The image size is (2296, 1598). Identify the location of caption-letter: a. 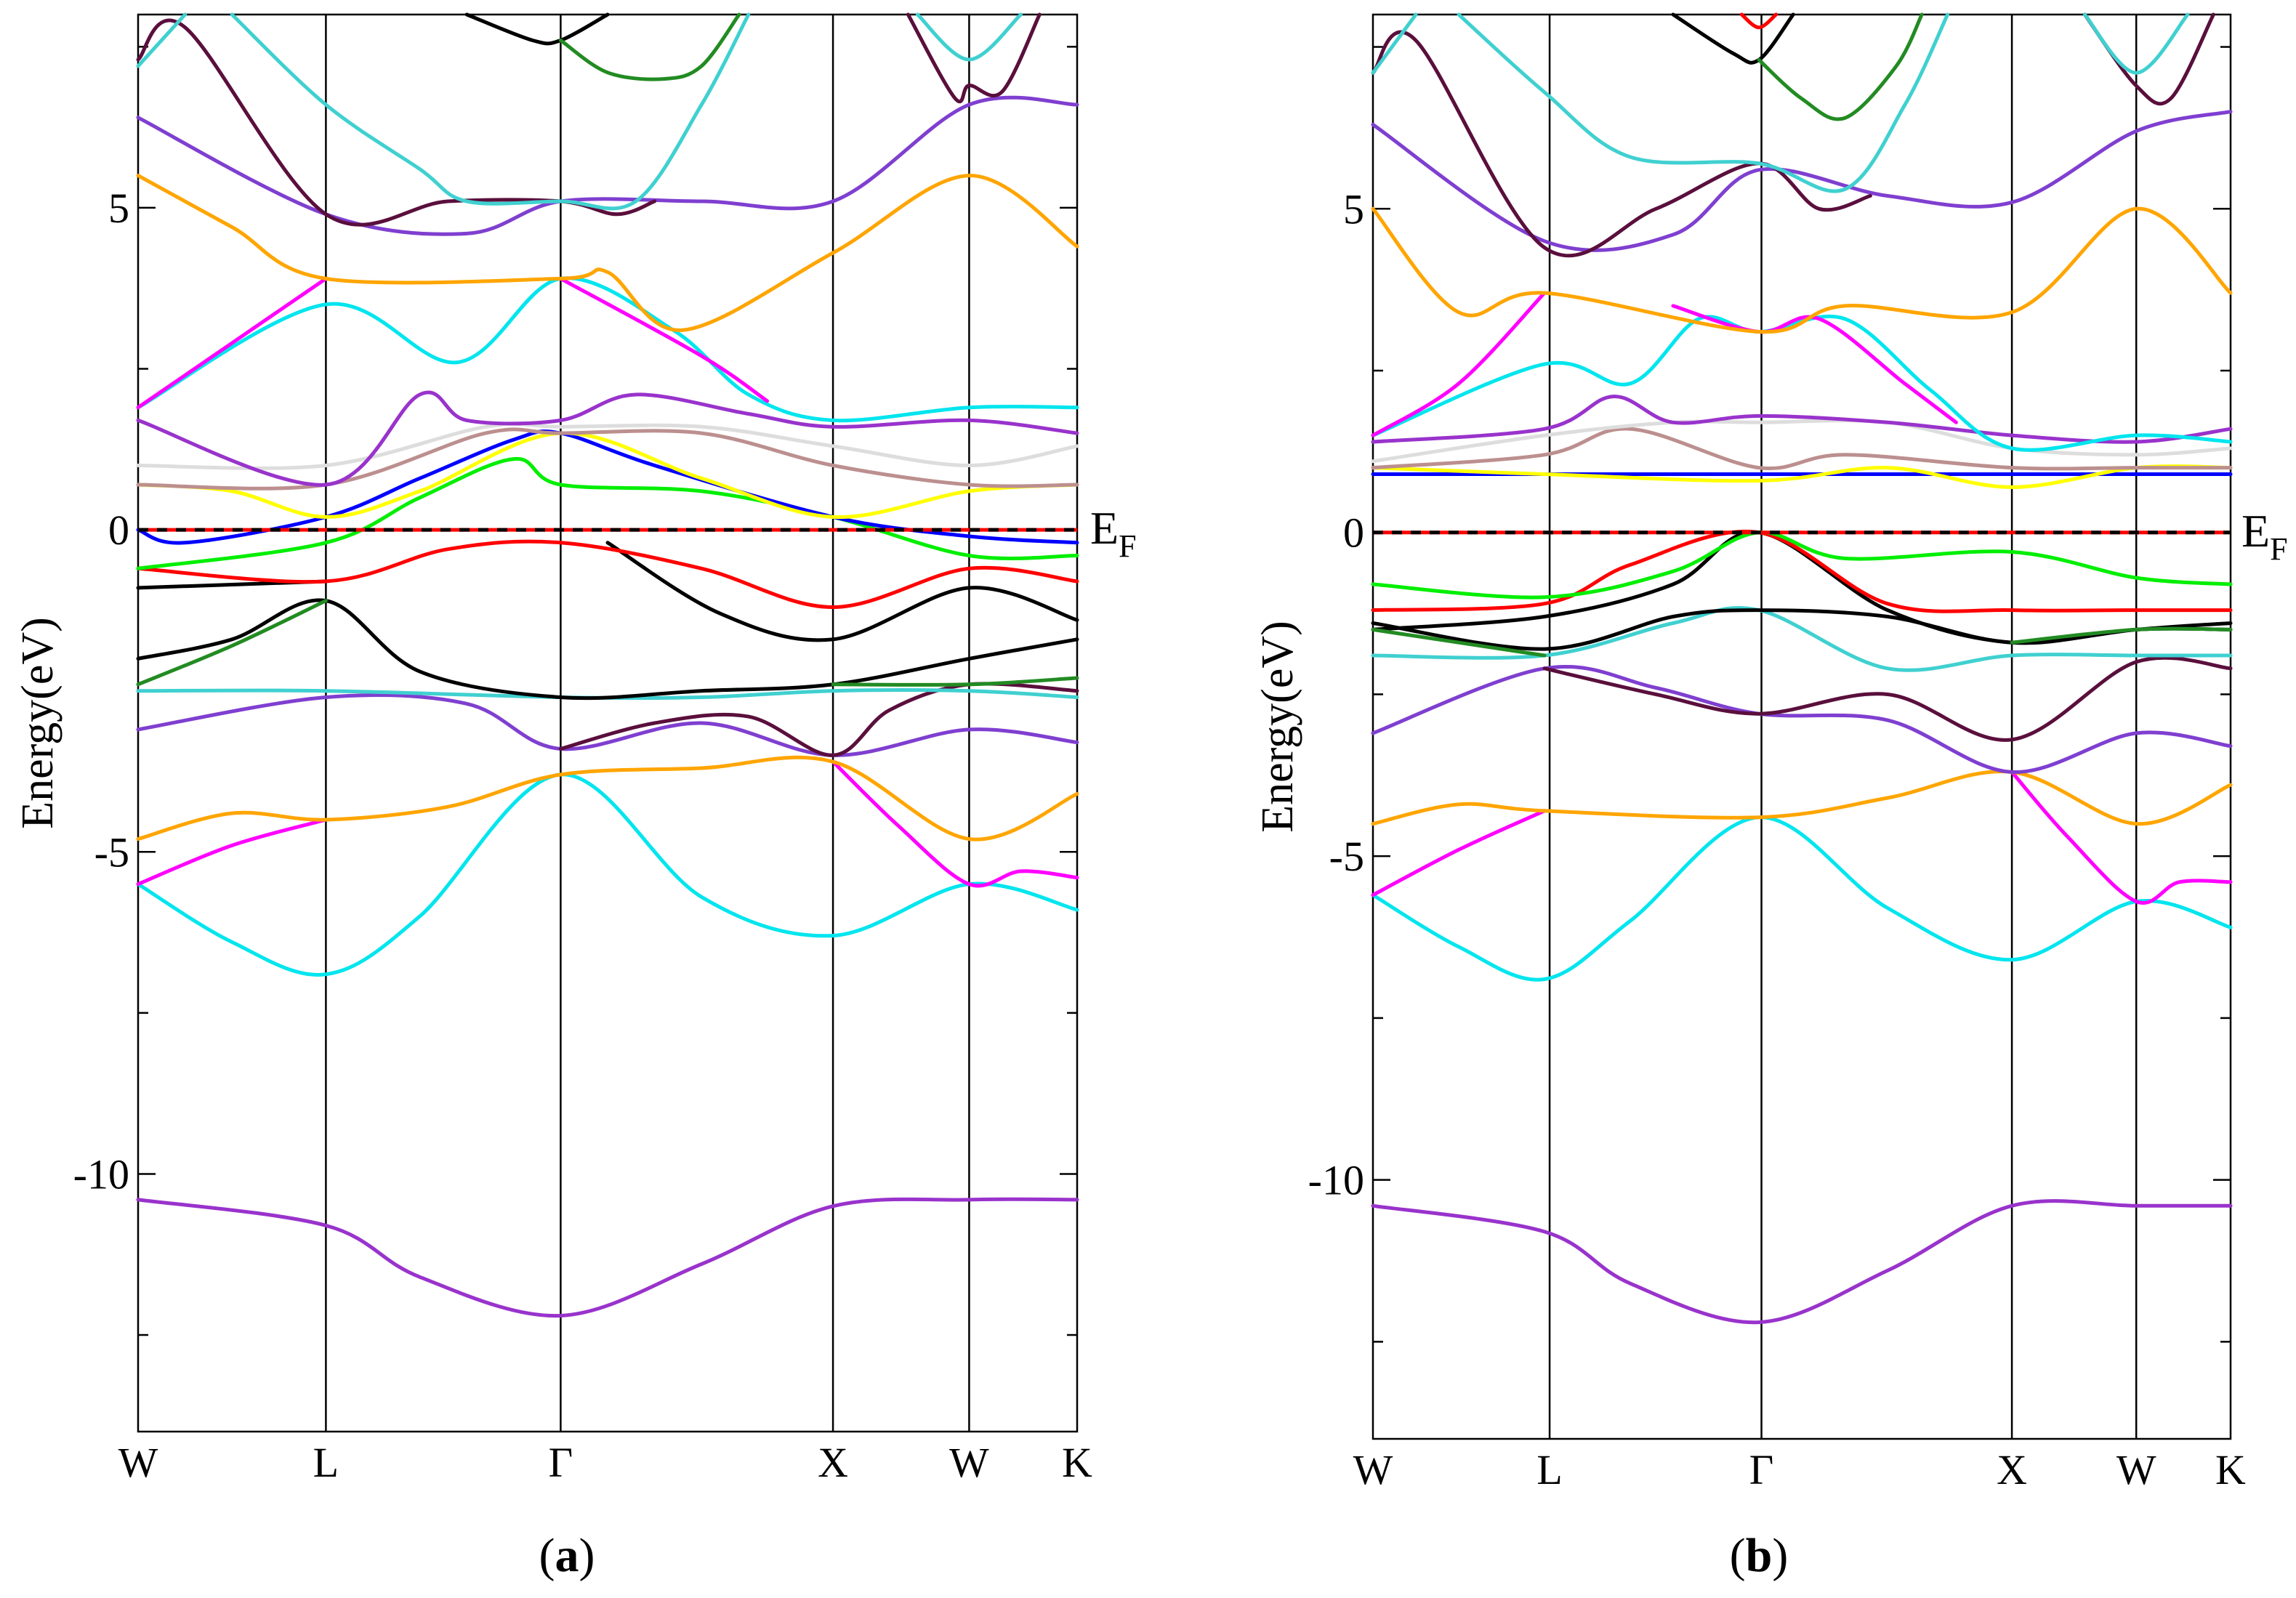
(567, 1555).